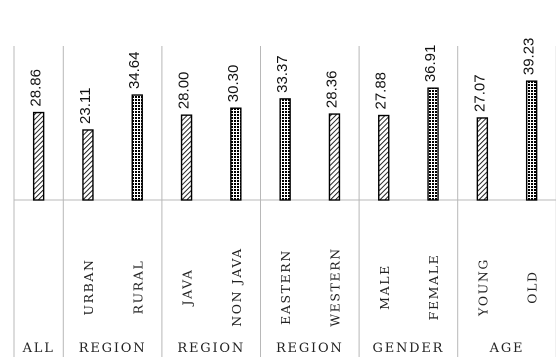 The image size is (556, 357). What do you see at coordinates (331, 90) in the screenshot?
I see `data-label: 28.36` at bounding box center [331, 90].